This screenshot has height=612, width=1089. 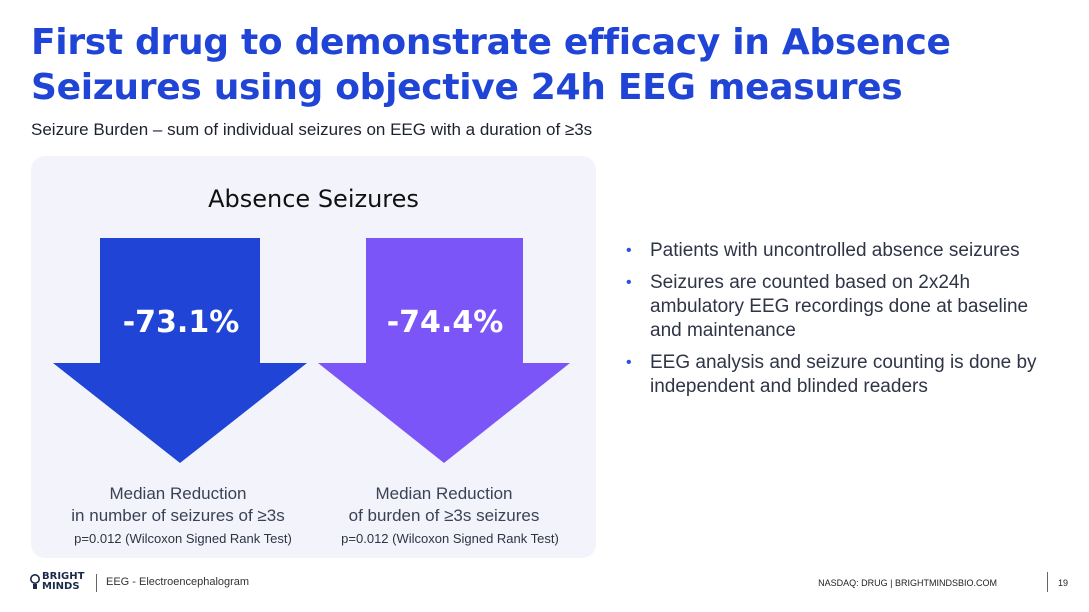 I want to click on footer-abbreviation-note: EEG - Electroencephalogram, so click(x=178, y=582).